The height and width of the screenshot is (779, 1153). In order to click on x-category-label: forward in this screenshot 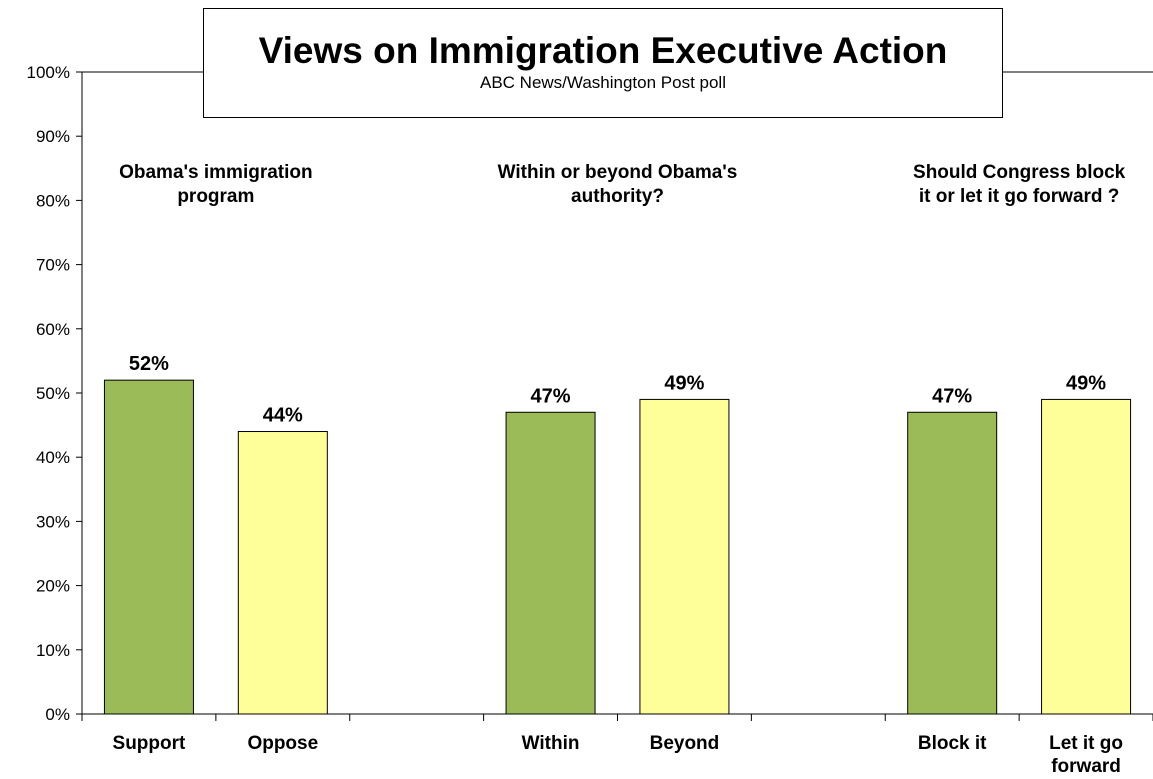, I will do `click(1086, 766)`.